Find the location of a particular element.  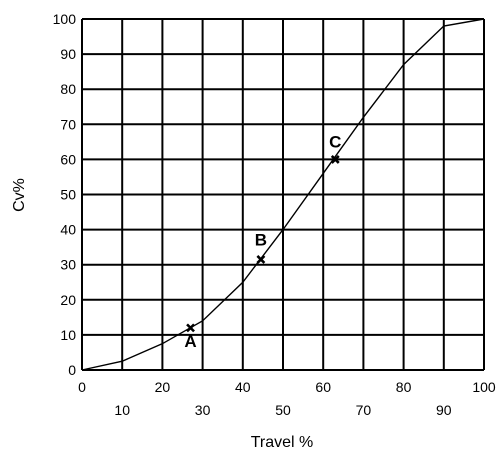

x-tick-label: 10 is located at coordinates (122, 410).